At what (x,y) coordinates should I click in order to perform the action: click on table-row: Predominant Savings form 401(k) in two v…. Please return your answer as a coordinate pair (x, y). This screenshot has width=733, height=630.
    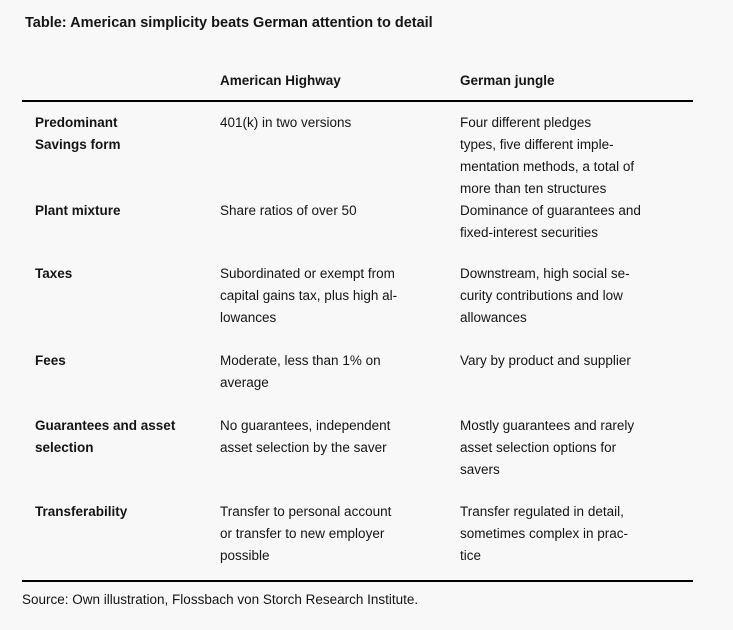
    Looking at the image, I should click on (357, 156).